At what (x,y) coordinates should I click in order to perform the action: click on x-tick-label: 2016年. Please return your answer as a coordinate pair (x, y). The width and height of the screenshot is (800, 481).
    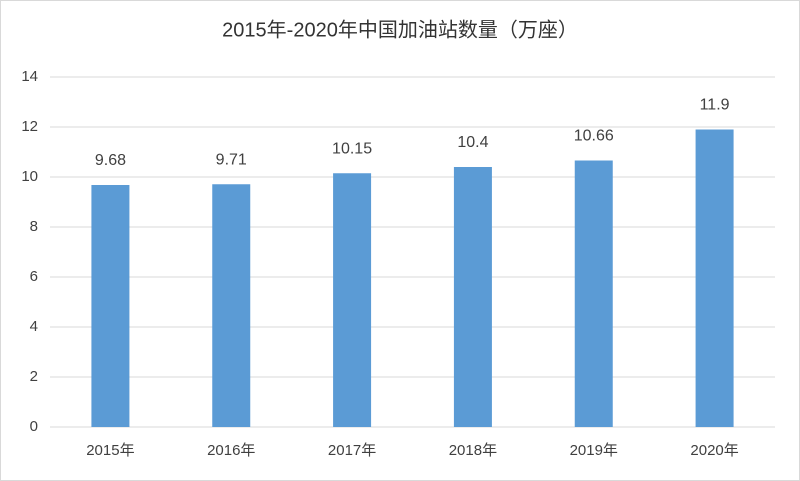
    Looking at the image, I should click on (231, 450).